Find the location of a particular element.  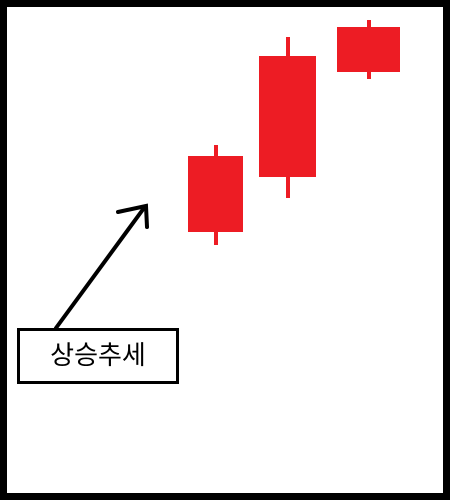

arrow-shaft is located at coordinates (100, 268).